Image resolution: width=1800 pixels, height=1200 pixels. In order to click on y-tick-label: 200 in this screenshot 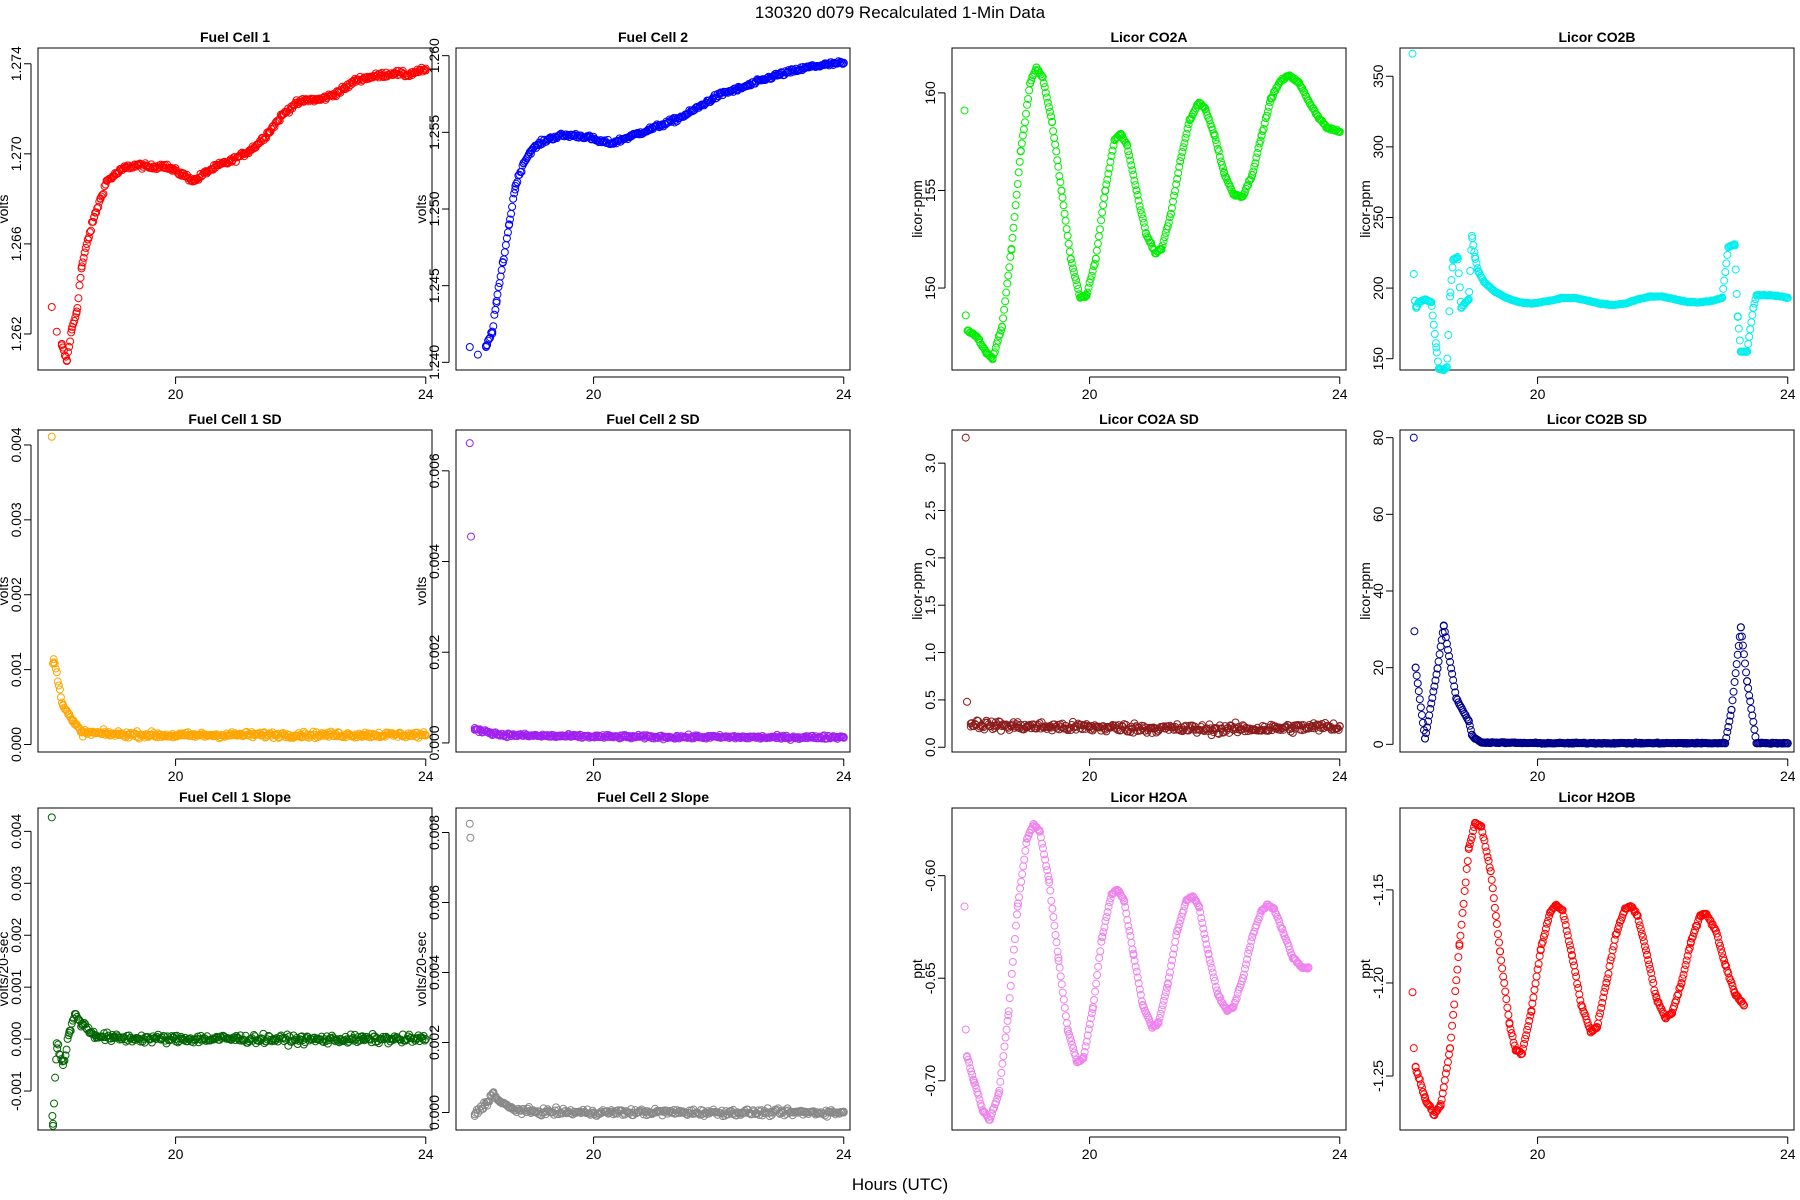, I will do `click(1378, 288)`.